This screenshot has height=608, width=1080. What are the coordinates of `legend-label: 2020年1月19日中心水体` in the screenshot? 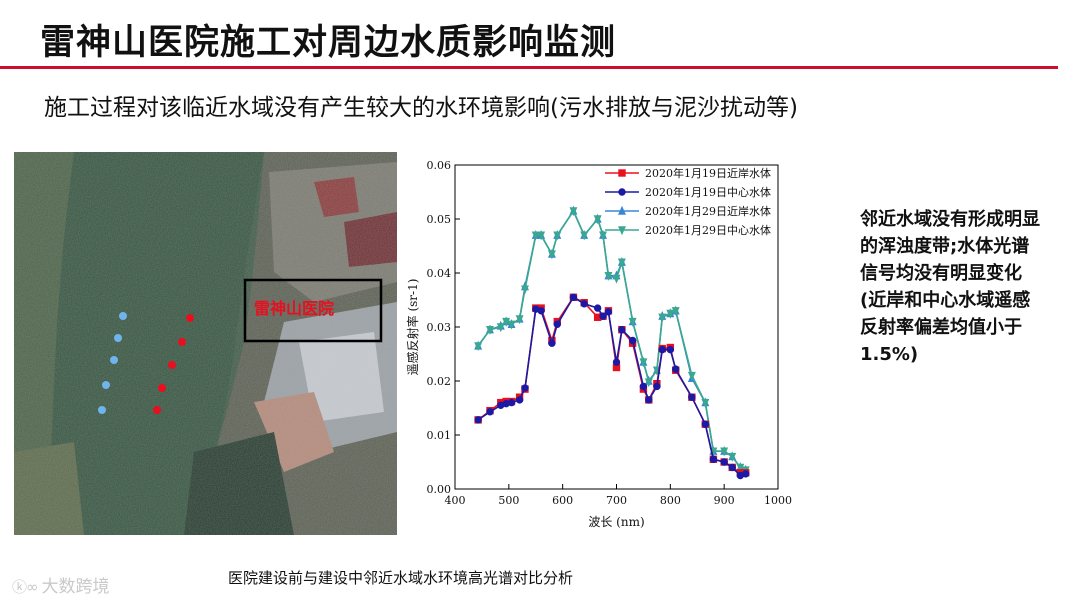 It's located at (708, 192).